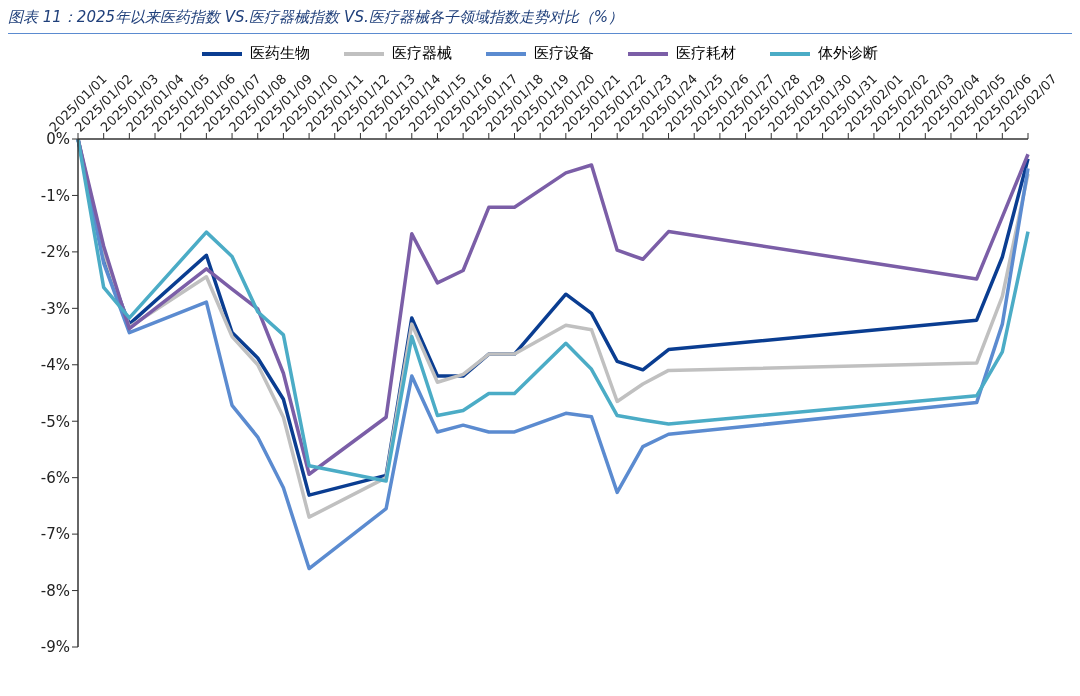  What do you see at coordinates (55, 647) in the screenshot?
I see `y-tick-label: -9%` at bounding box center [55, 647].